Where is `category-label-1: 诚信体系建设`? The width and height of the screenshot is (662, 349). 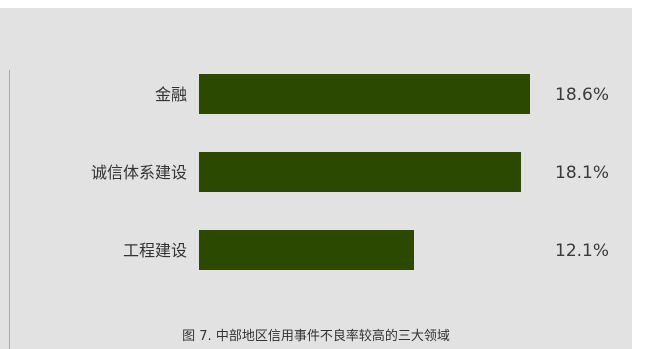
category-label-1: 诚信体系建设 is located at coordinates (139, 172).